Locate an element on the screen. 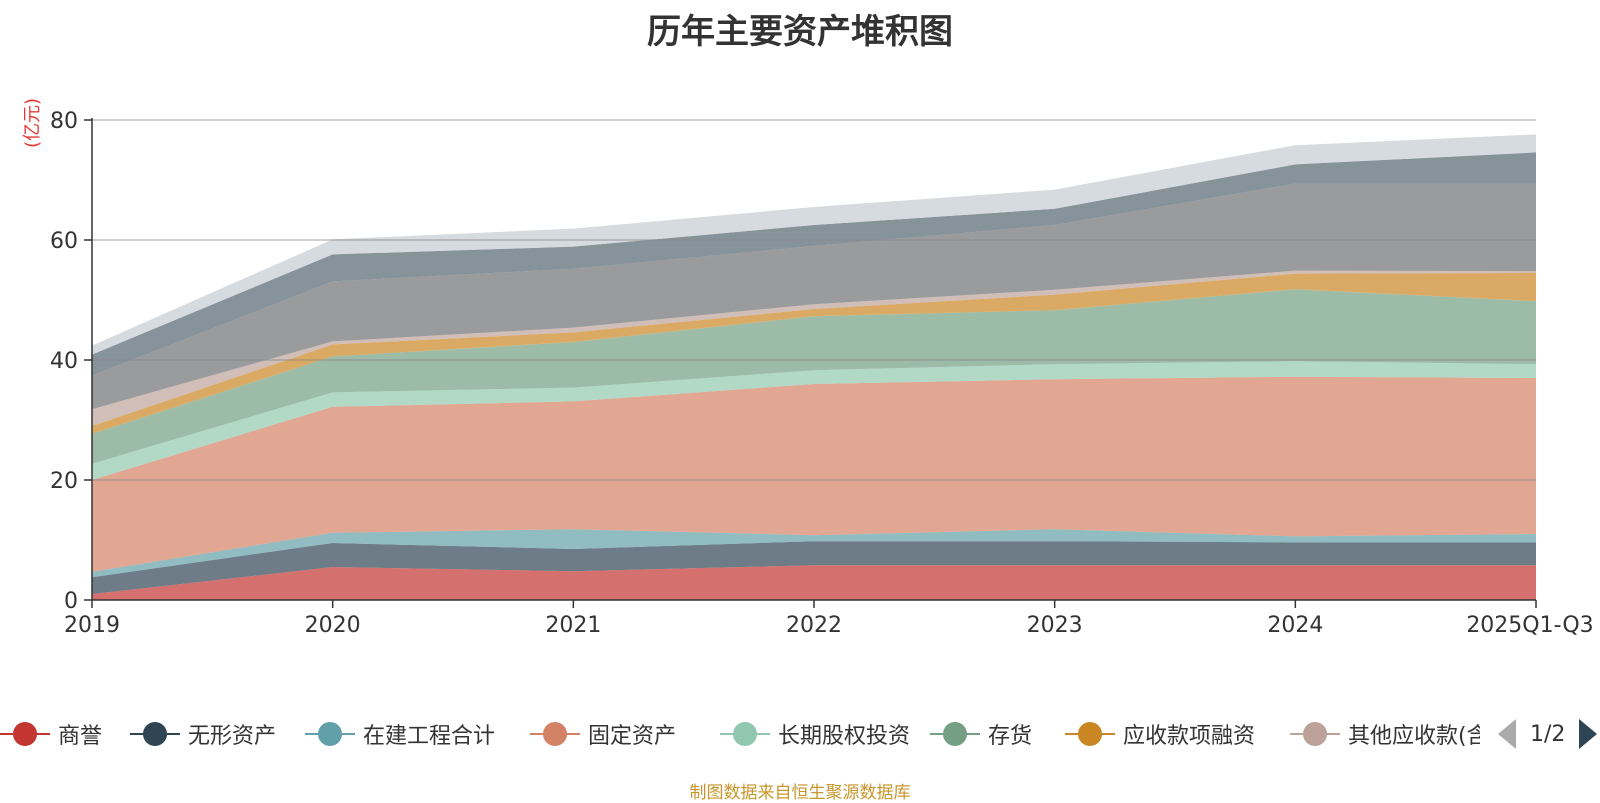 The width and height of the screenshot is (1600, 803). x-tick-label: 2025Q1-Q3 is located at coordinates (1529, 625).